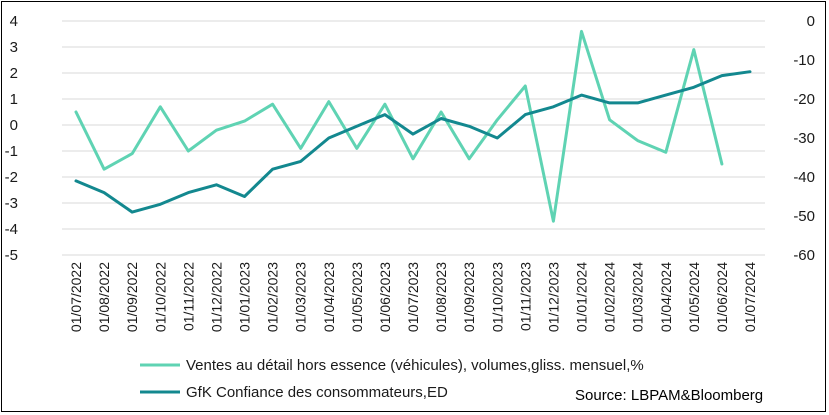 This screenshot has height=415, width=829. Describe the element at coordinates (666, 297) in the screenshot. I see `x-axis-tick-label: 01/04/2024` at that location.